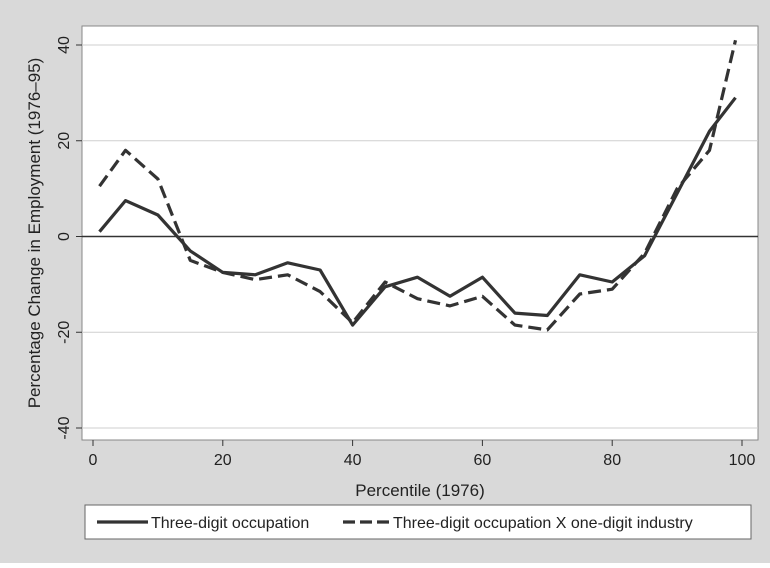 This screenshot has height=568, width=770. I want to click on y-tick-label: -20, so click(64, 332).